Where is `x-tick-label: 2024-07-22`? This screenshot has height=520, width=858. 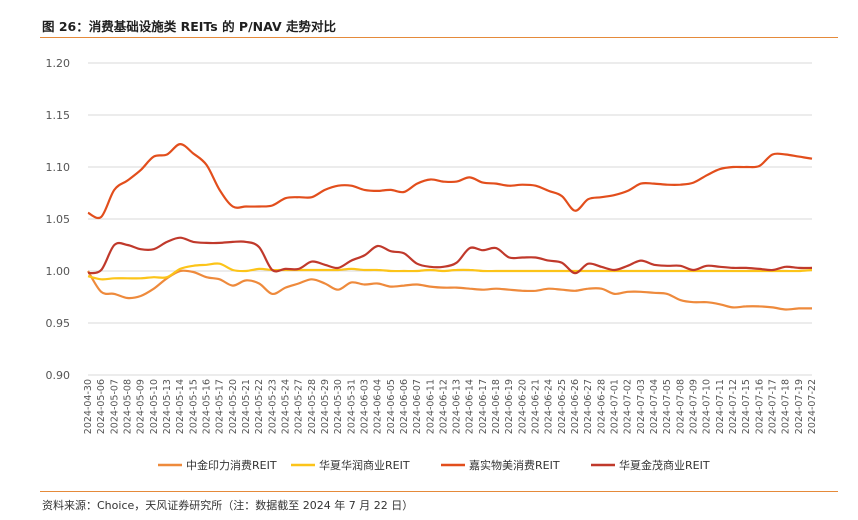
x-tick-label: 2024-07-22 is located at coordinates (812, 406).